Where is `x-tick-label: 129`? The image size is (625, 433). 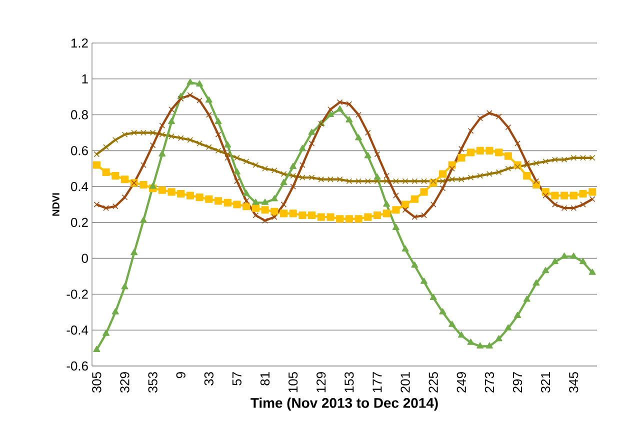
x-tick-label: 129 is located at coordinates (321, 382).